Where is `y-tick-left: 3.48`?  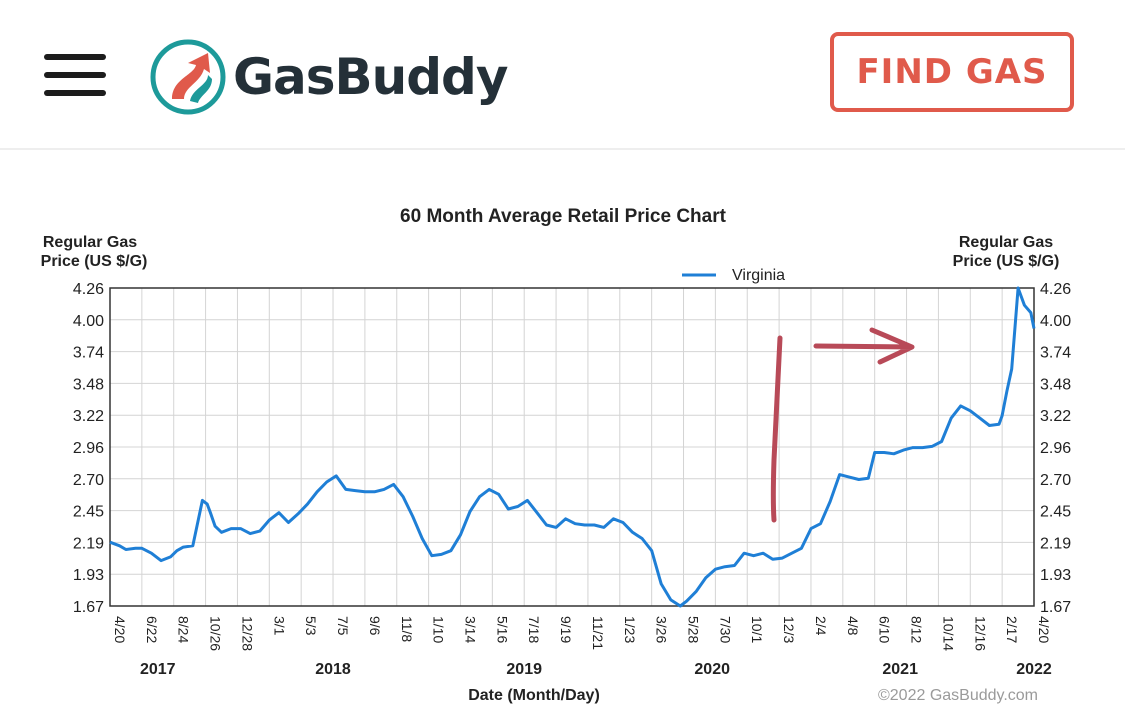 y-tick-left: 3.48 is located at coordinates (88, 384).